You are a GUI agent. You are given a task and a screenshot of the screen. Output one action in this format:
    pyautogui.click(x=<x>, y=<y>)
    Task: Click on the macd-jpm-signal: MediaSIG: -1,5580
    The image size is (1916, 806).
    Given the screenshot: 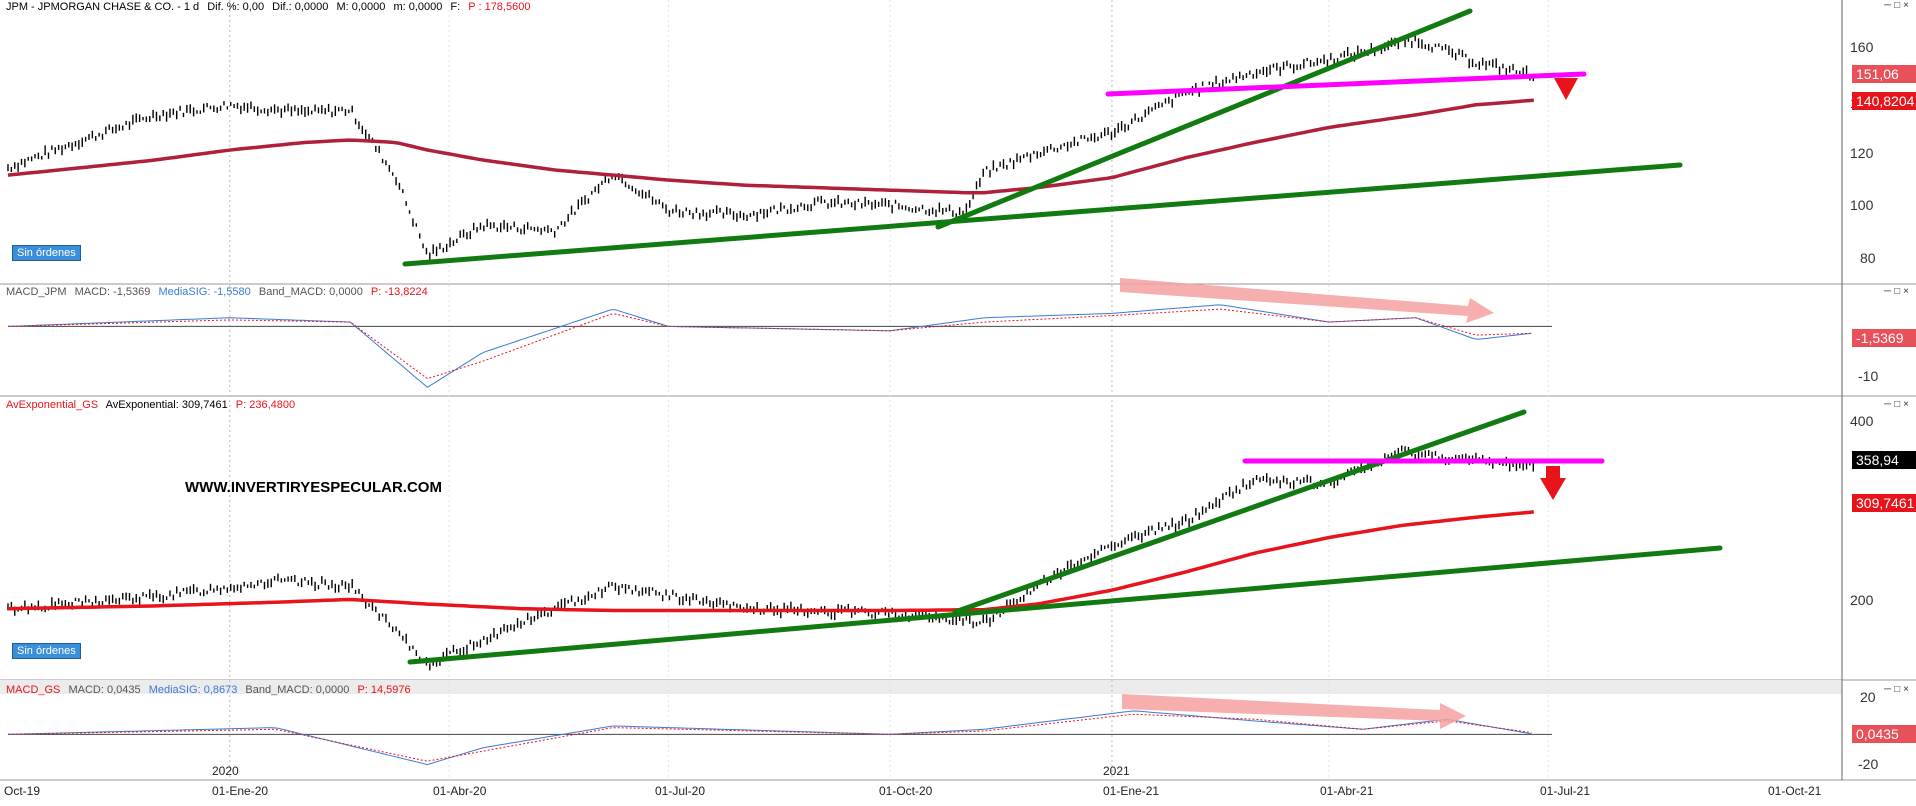 What is the action you would take?
    pyautogui.click(x=204, y=292)
    